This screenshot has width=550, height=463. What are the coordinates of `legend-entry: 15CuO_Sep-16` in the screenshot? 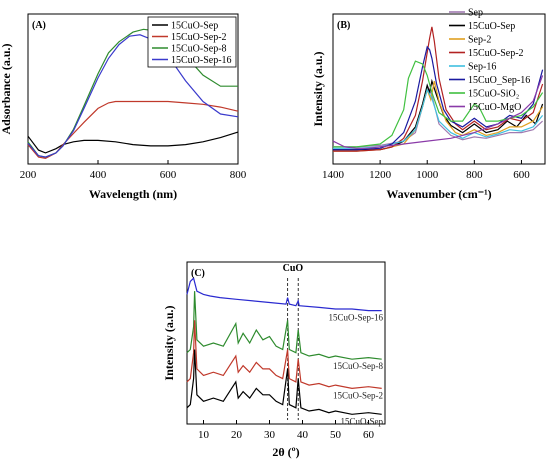 It's located at (499, 80).